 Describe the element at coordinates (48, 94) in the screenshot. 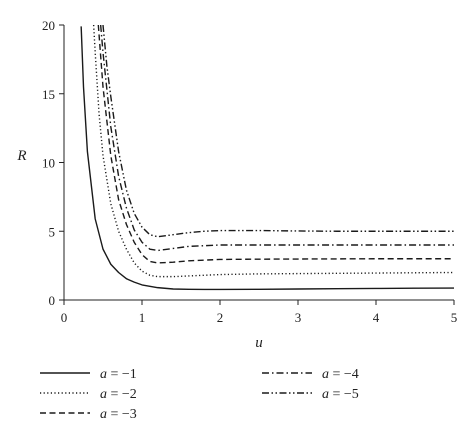

I see `y-tick-label: 15` at that location.